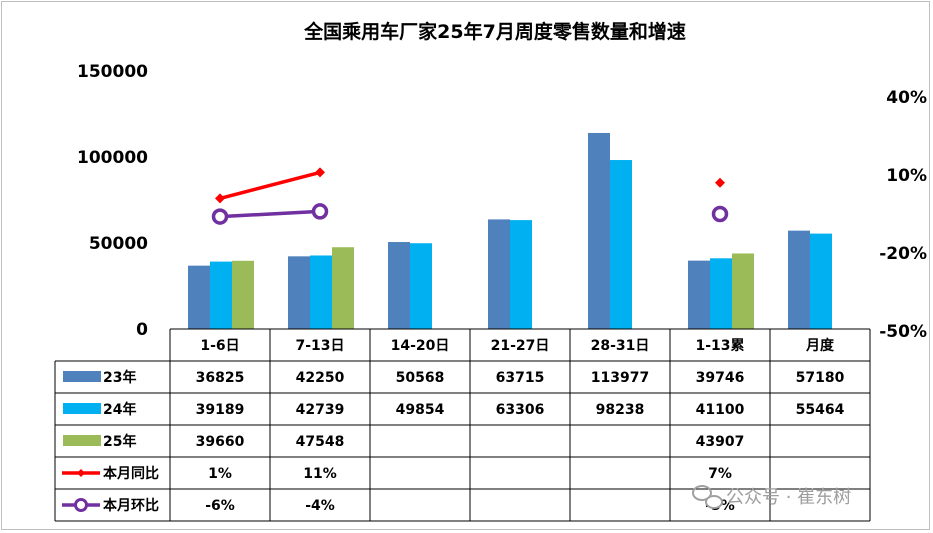  What do you see at coordinates (620, 378) in the screenshot?
I see `table-cell: 113977` at bounding box center [620, 378].